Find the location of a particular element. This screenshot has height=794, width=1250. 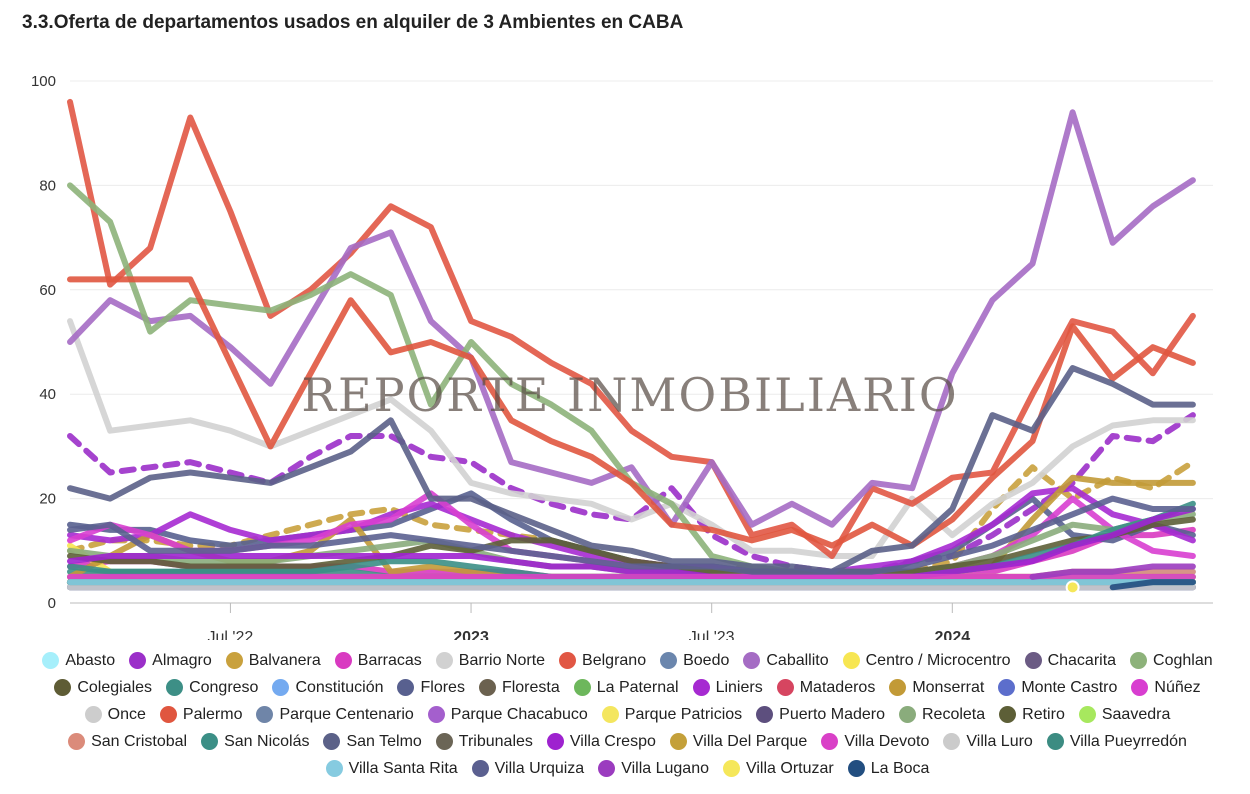

legend-item-san-telmo: San Telmo is located at coordinates (372, 741).